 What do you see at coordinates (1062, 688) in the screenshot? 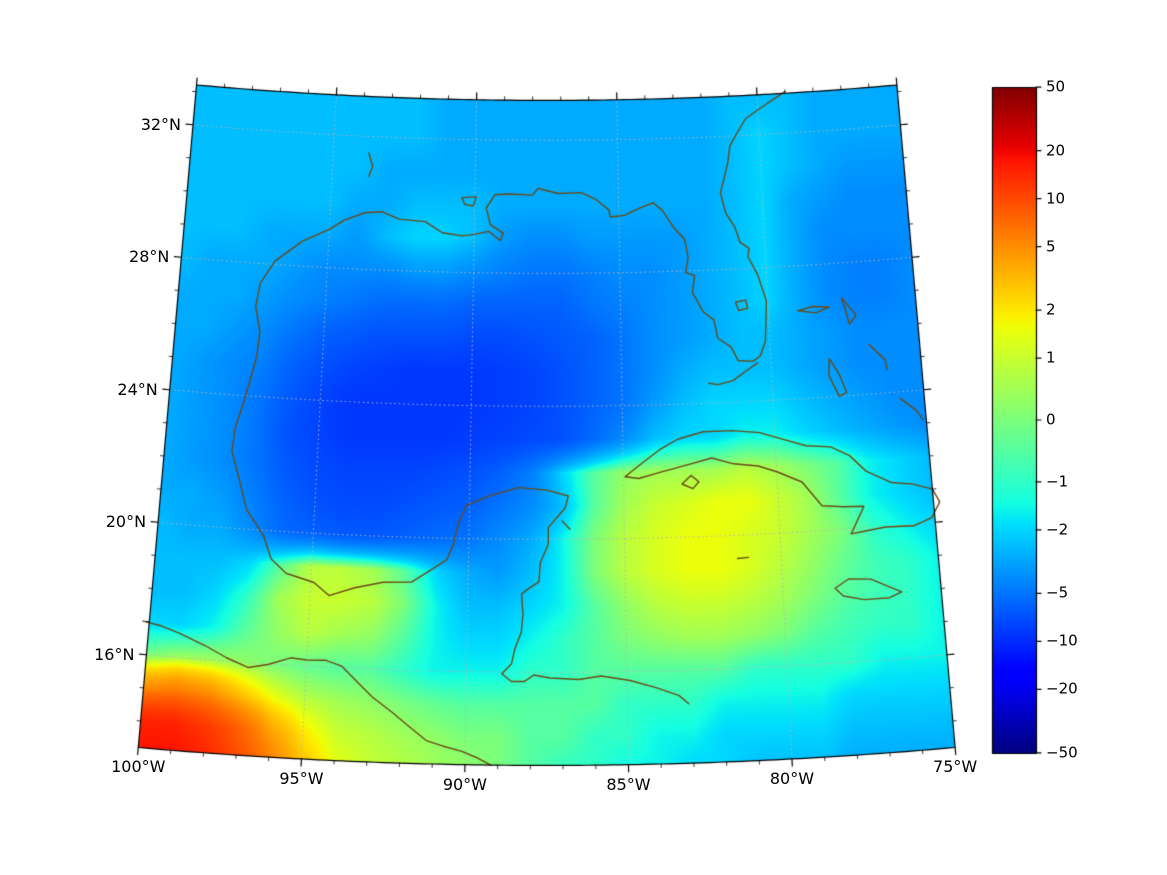
I see `colorbar-tick-label: −20` at bounding box center [1062, 688].